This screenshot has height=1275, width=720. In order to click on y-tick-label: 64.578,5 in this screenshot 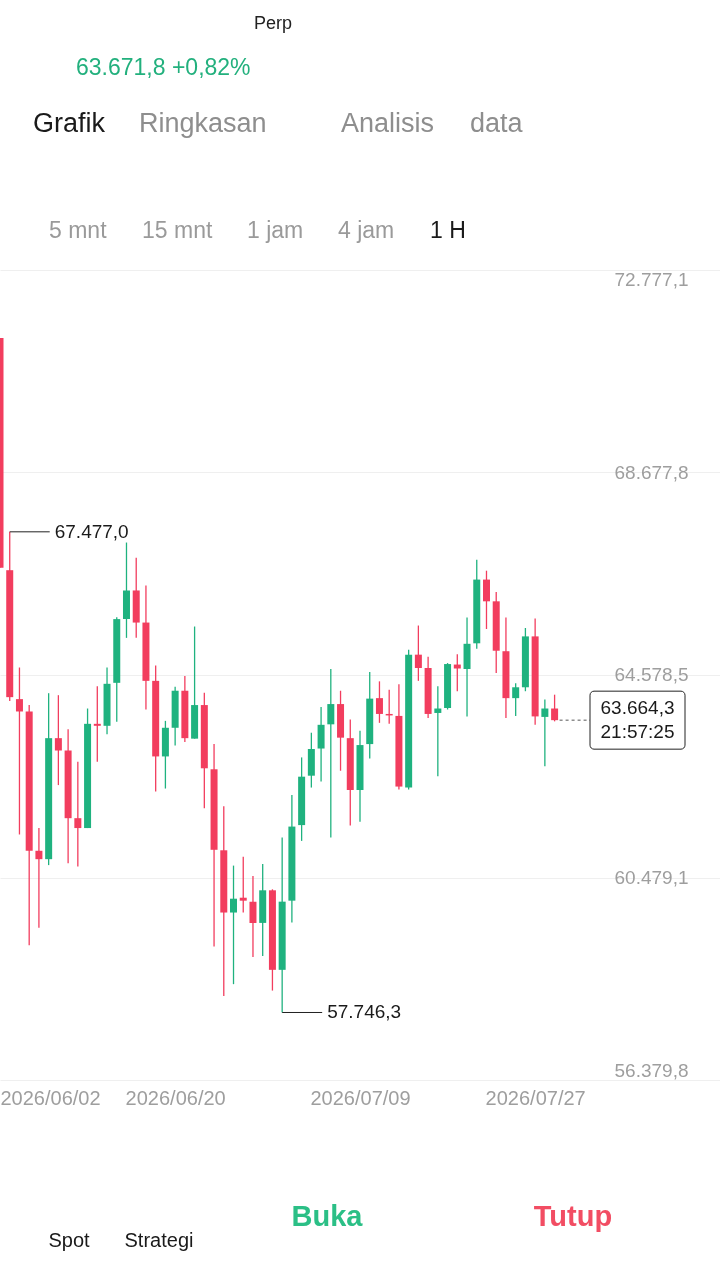, I will do `click(651, 675)`.